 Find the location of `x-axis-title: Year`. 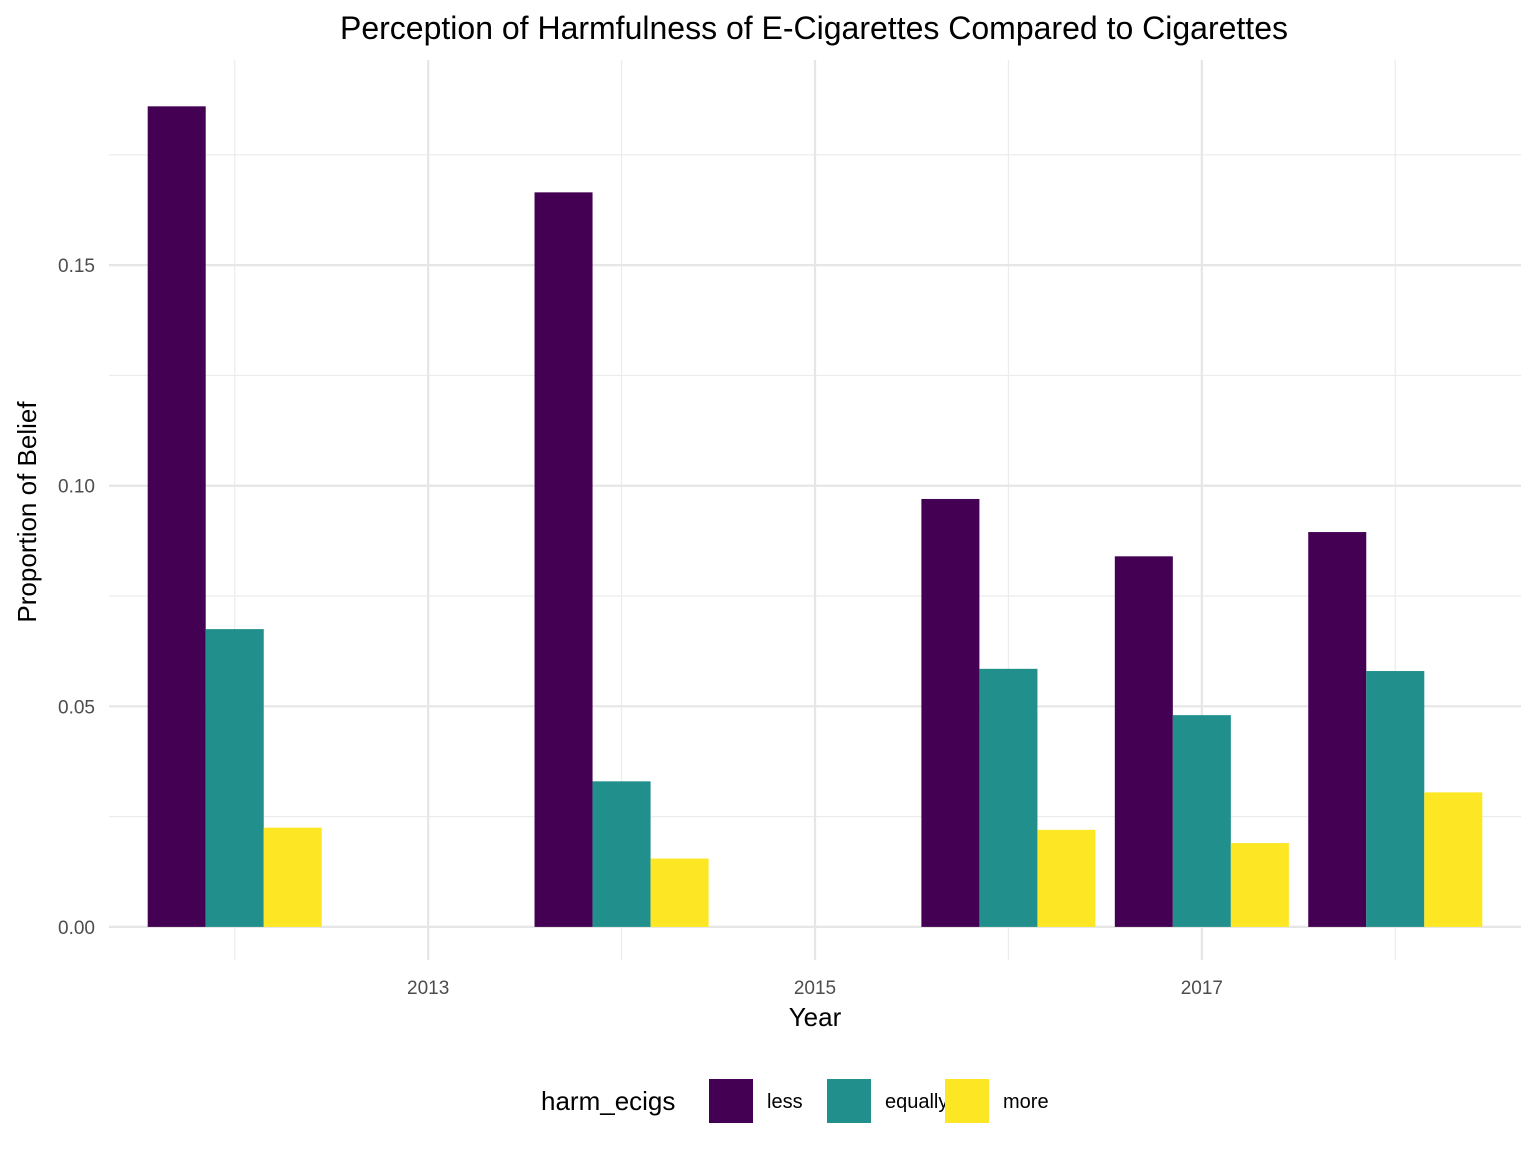

x-axis-title: Year is located at coordinates (815, 1017).